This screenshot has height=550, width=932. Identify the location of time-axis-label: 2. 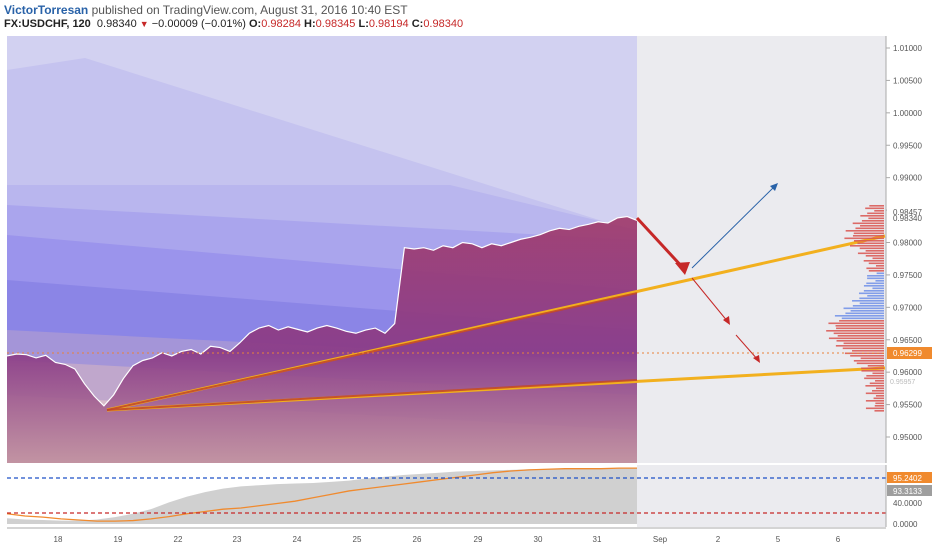
(718, 539).